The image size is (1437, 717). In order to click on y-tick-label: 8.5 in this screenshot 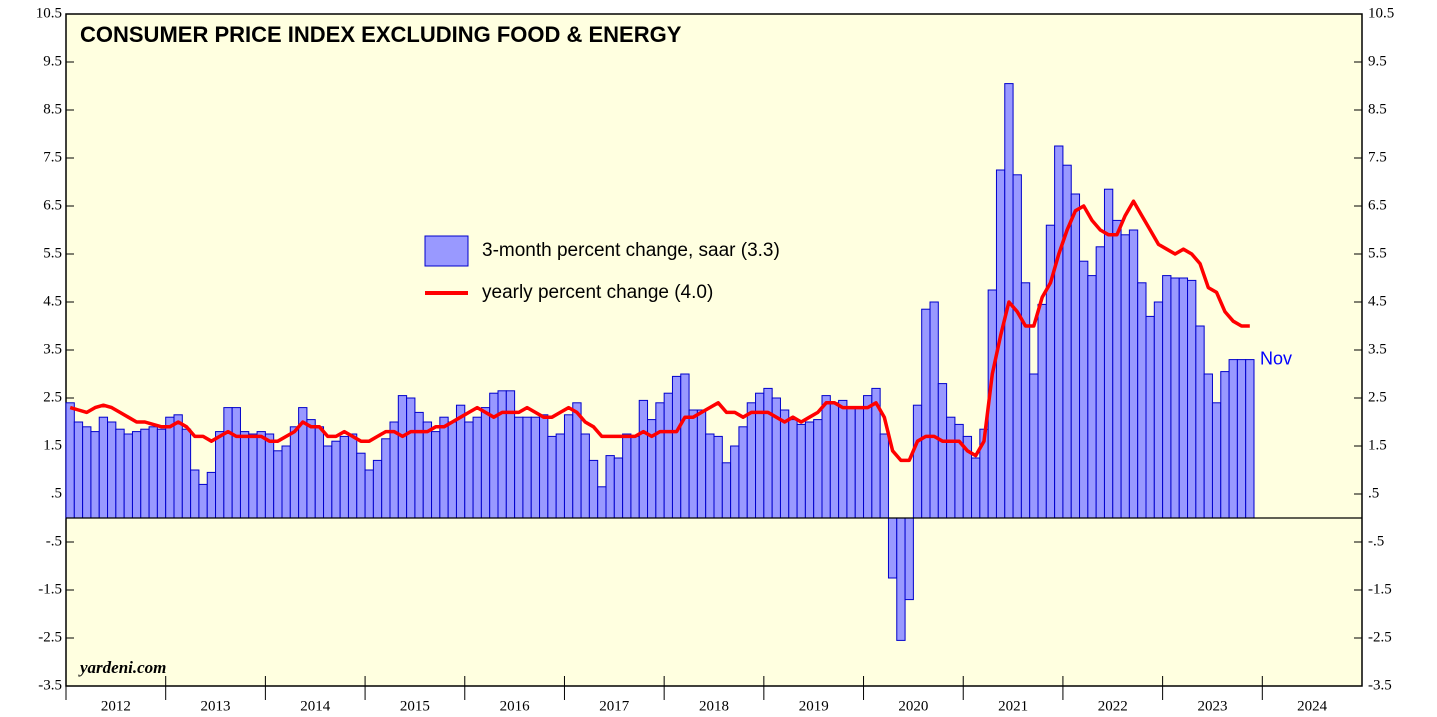, I will do `click(52, 109)`.